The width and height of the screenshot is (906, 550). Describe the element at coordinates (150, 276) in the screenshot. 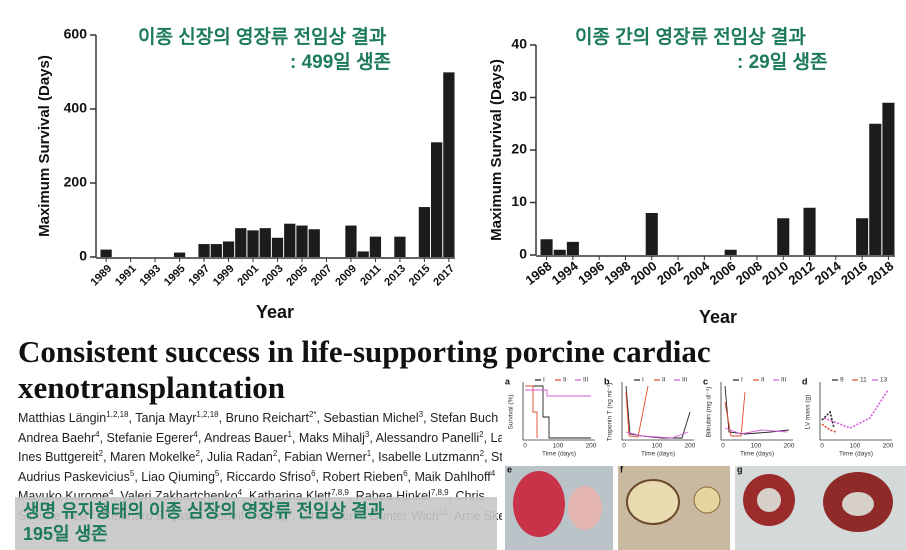

I see `x-tick-label: 1993` at that location.